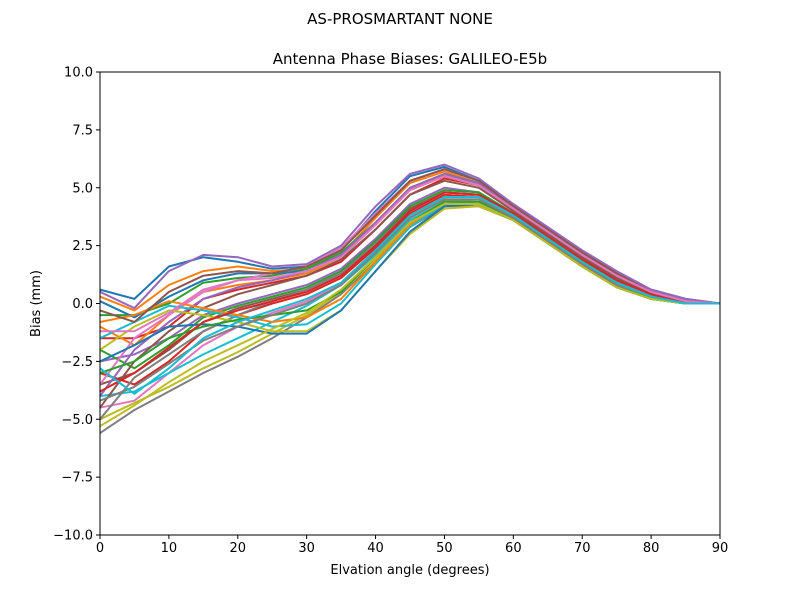 The image size is (800, 600). What do you see at coordinates (238, 548) in the screenshot?
I see `x-tick-label: 20` at bounding box center [238, 548].